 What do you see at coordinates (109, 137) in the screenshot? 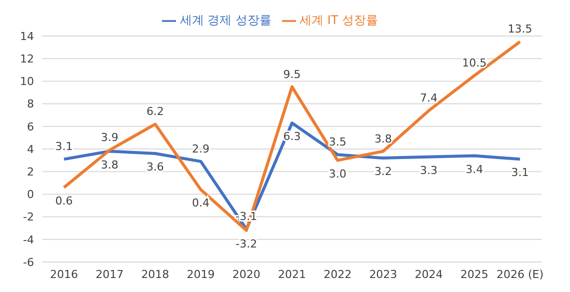
I see `data-label: 3.9` at bounding box center [109, 137].